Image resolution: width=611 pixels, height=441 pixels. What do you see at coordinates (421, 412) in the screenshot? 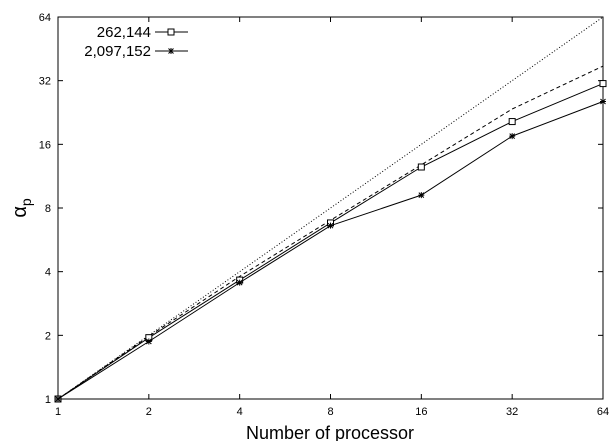
I see `x-tick-label: 16` at bounding box center [421, 412].